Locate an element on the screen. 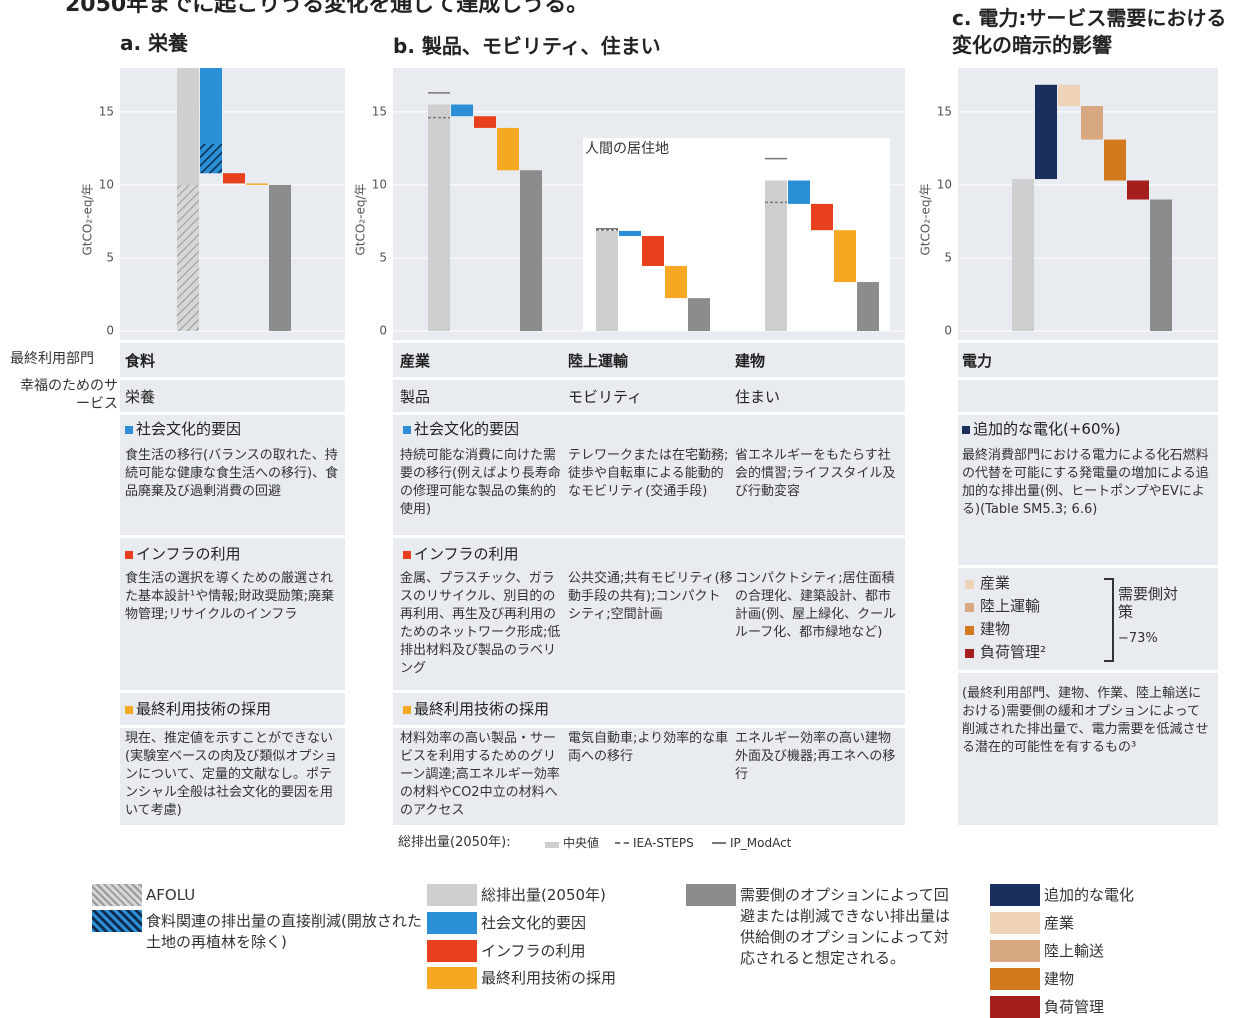  section-title: 追加的な電化(+60%) is located at coordinates (1041, 428).